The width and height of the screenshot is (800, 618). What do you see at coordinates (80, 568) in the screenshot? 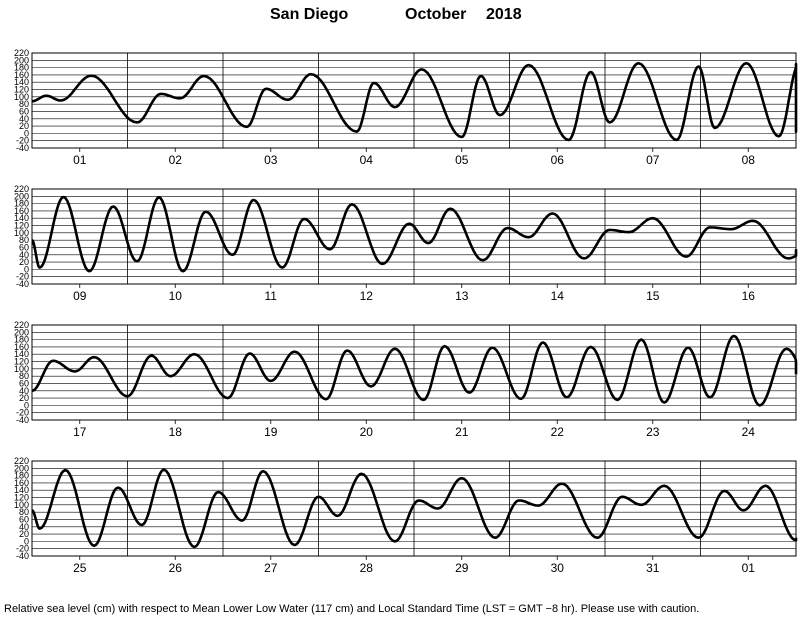
I see `day-label: 25` at bounding box center [80, 568].